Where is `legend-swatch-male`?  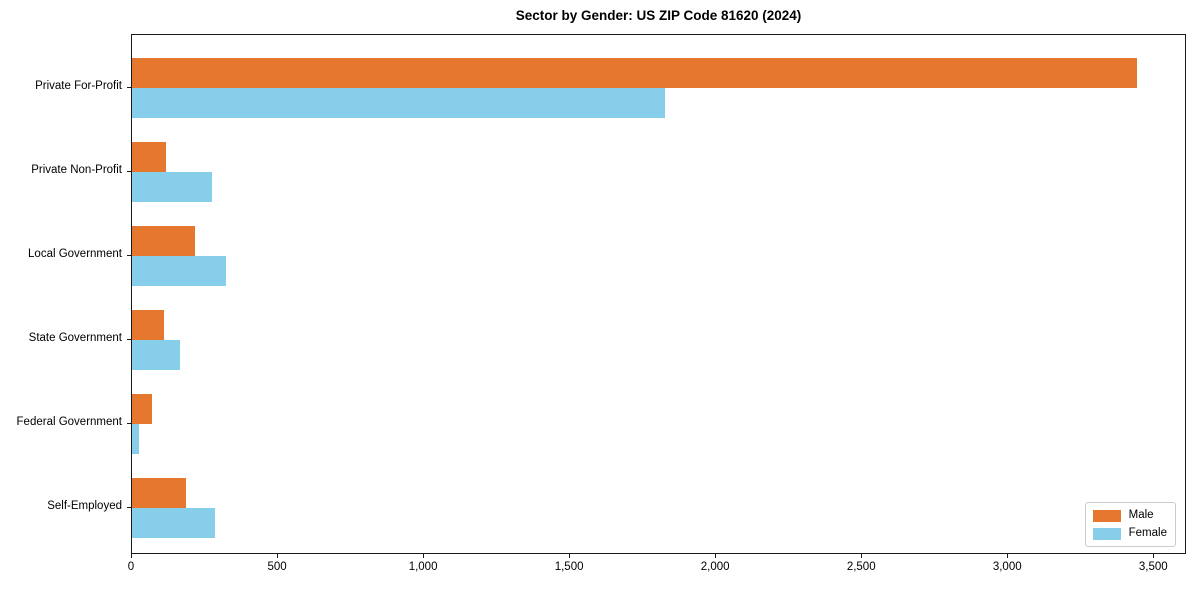
legend-swatch-male is located at coordinates (1106, 515).